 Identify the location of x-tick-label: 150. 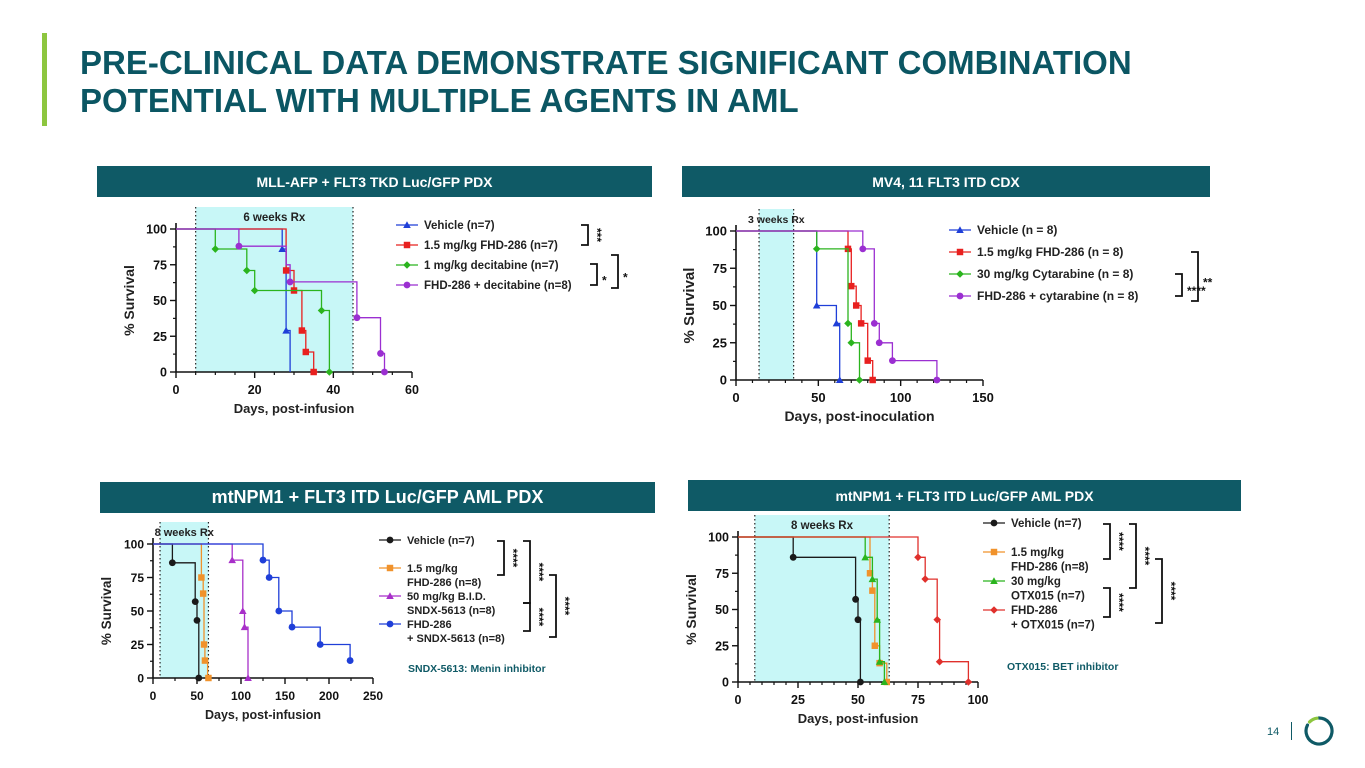
(285, 696).